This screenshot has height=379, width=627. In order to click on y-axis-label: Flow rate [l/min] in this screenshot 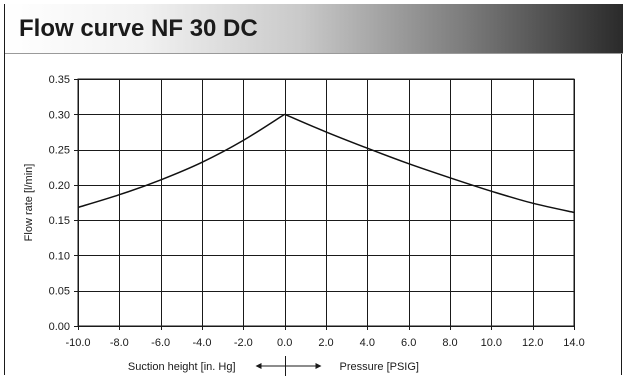, I will do `click(29, 203)`.